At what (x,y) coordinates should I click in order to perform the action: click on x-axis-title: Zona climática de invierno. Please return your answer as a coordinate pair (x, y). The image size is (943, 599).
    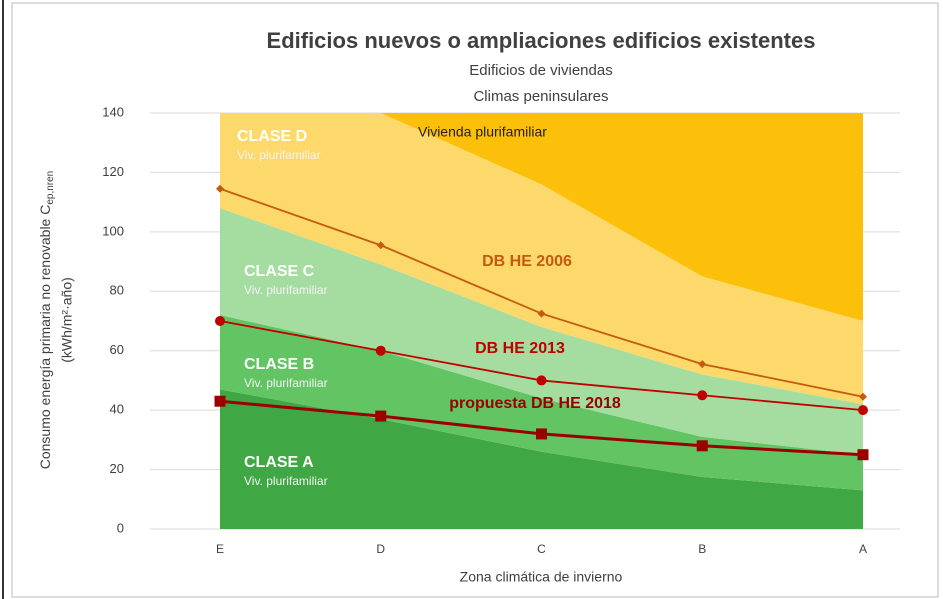
    Looking at the image, I should click on (541, 577).